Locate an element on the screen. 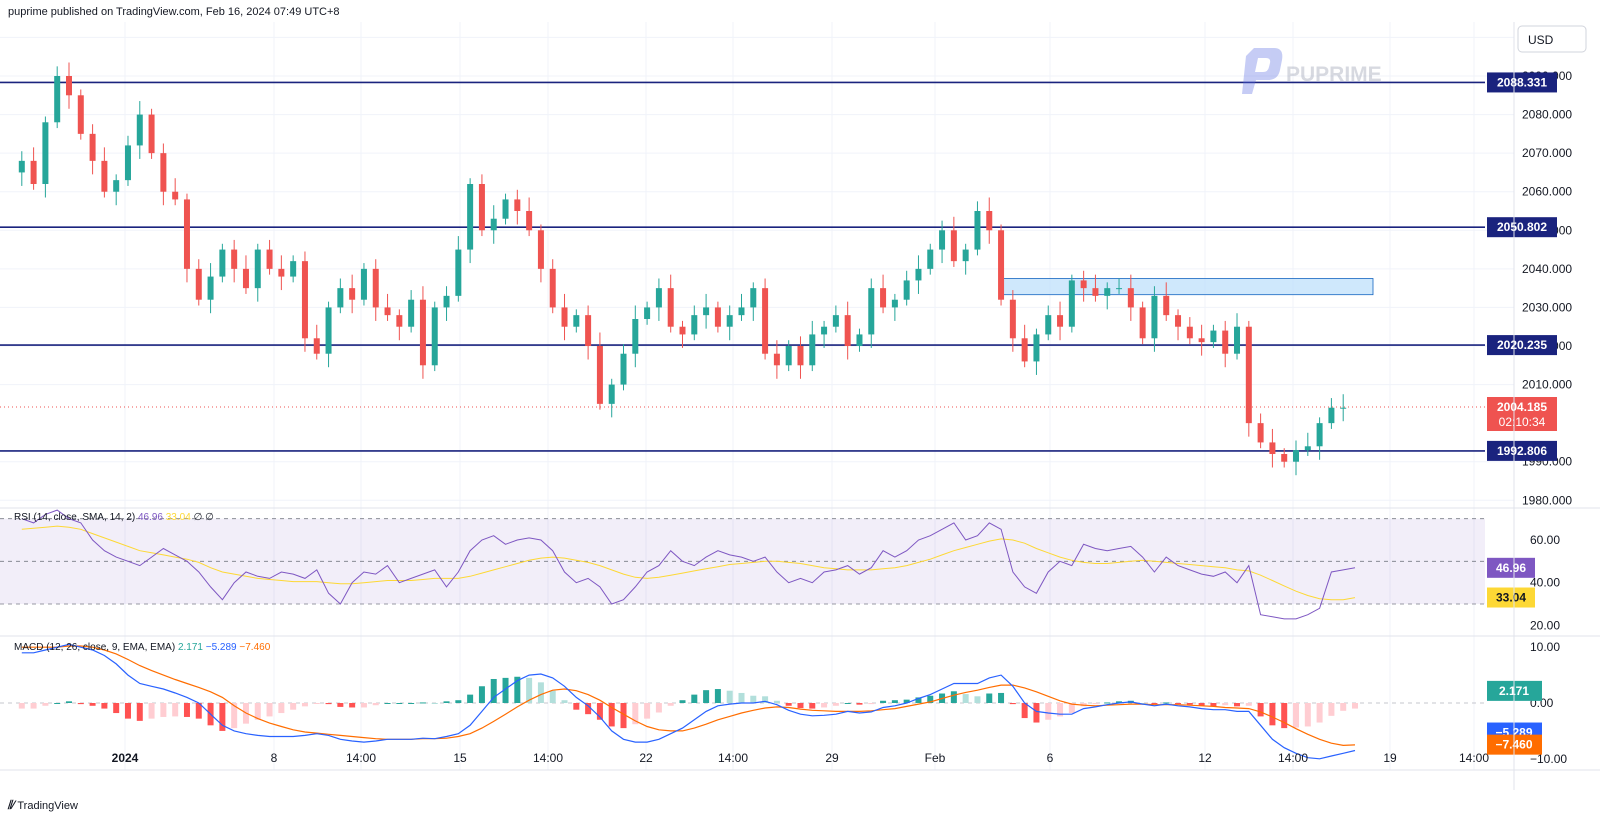  macd-line is located at coordinates (688, 701).